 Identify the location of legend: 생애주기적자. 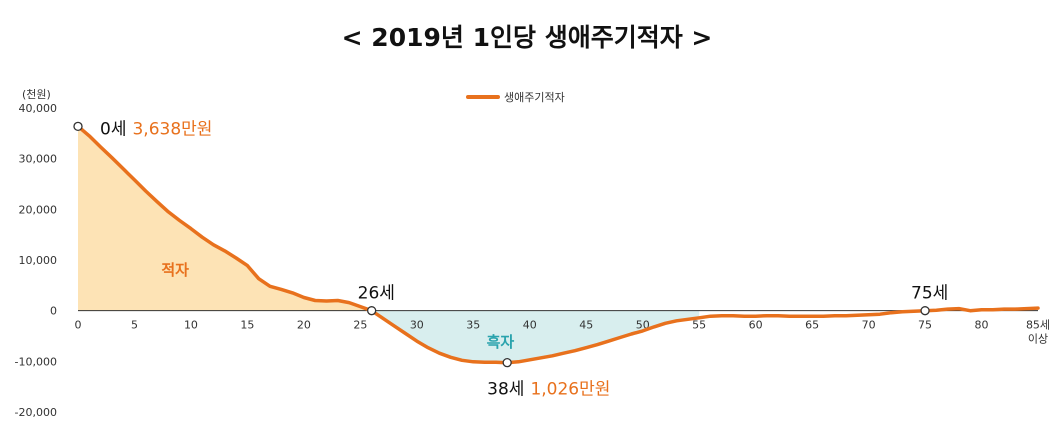
(515, 97).